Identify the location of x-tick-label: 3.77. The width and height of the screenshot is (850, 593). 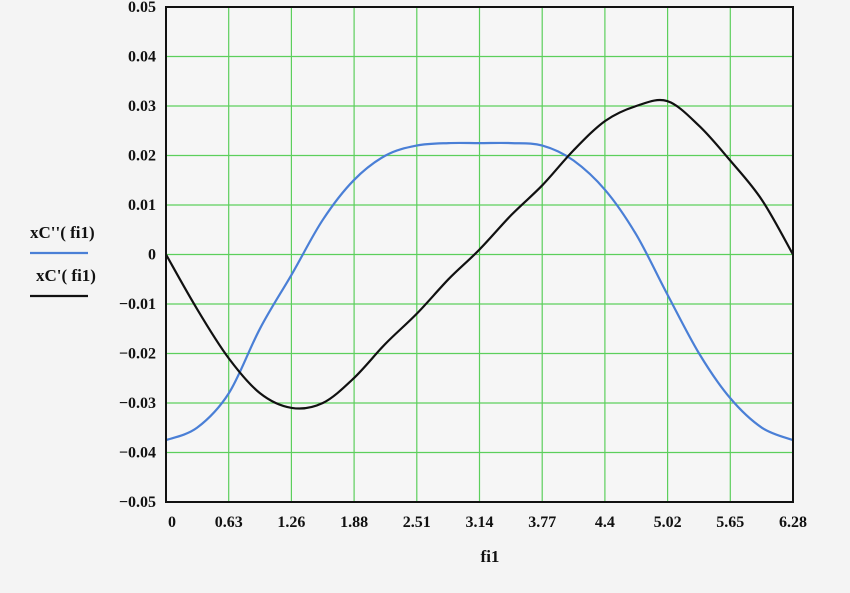
(542, 522).